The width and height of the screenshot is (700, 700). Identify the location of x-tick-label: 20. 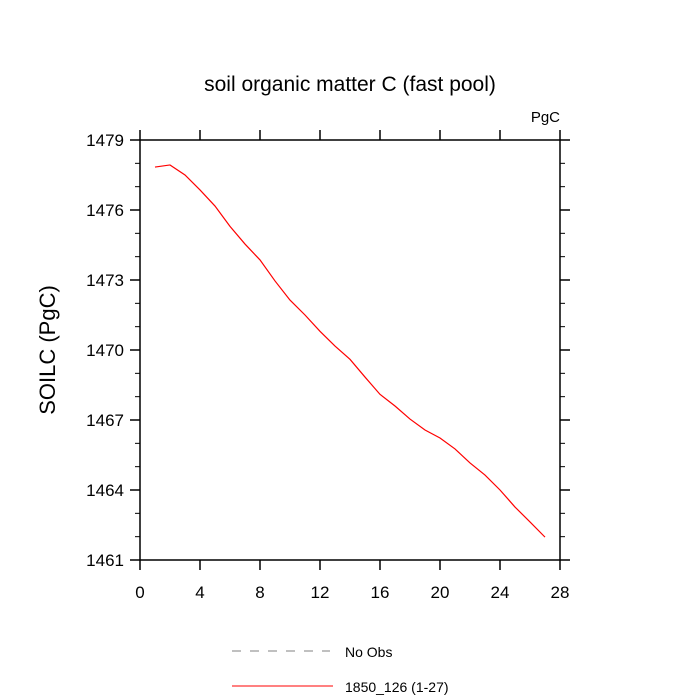
(440, 592).